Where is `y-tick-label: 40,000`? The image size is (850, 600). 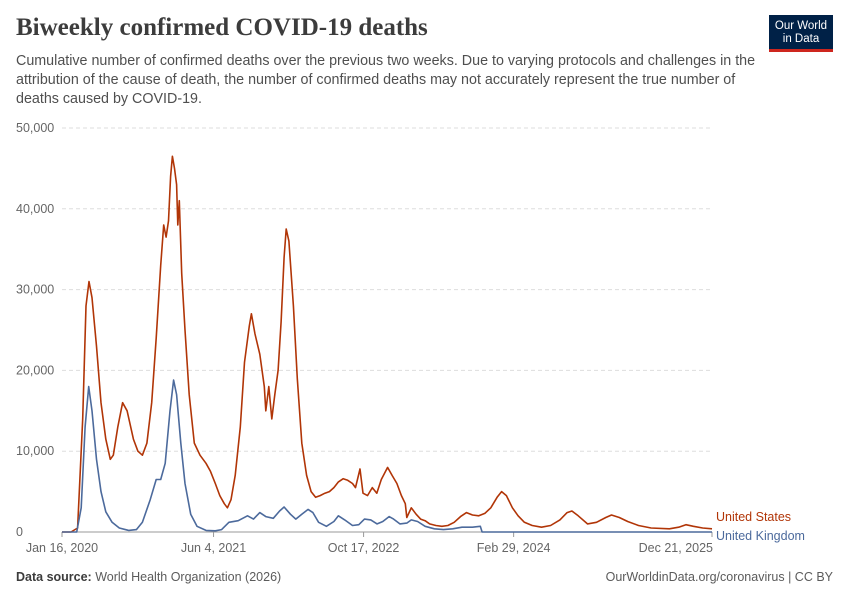
y-tick-label: 40,000 is located at coordinates (35, 209).